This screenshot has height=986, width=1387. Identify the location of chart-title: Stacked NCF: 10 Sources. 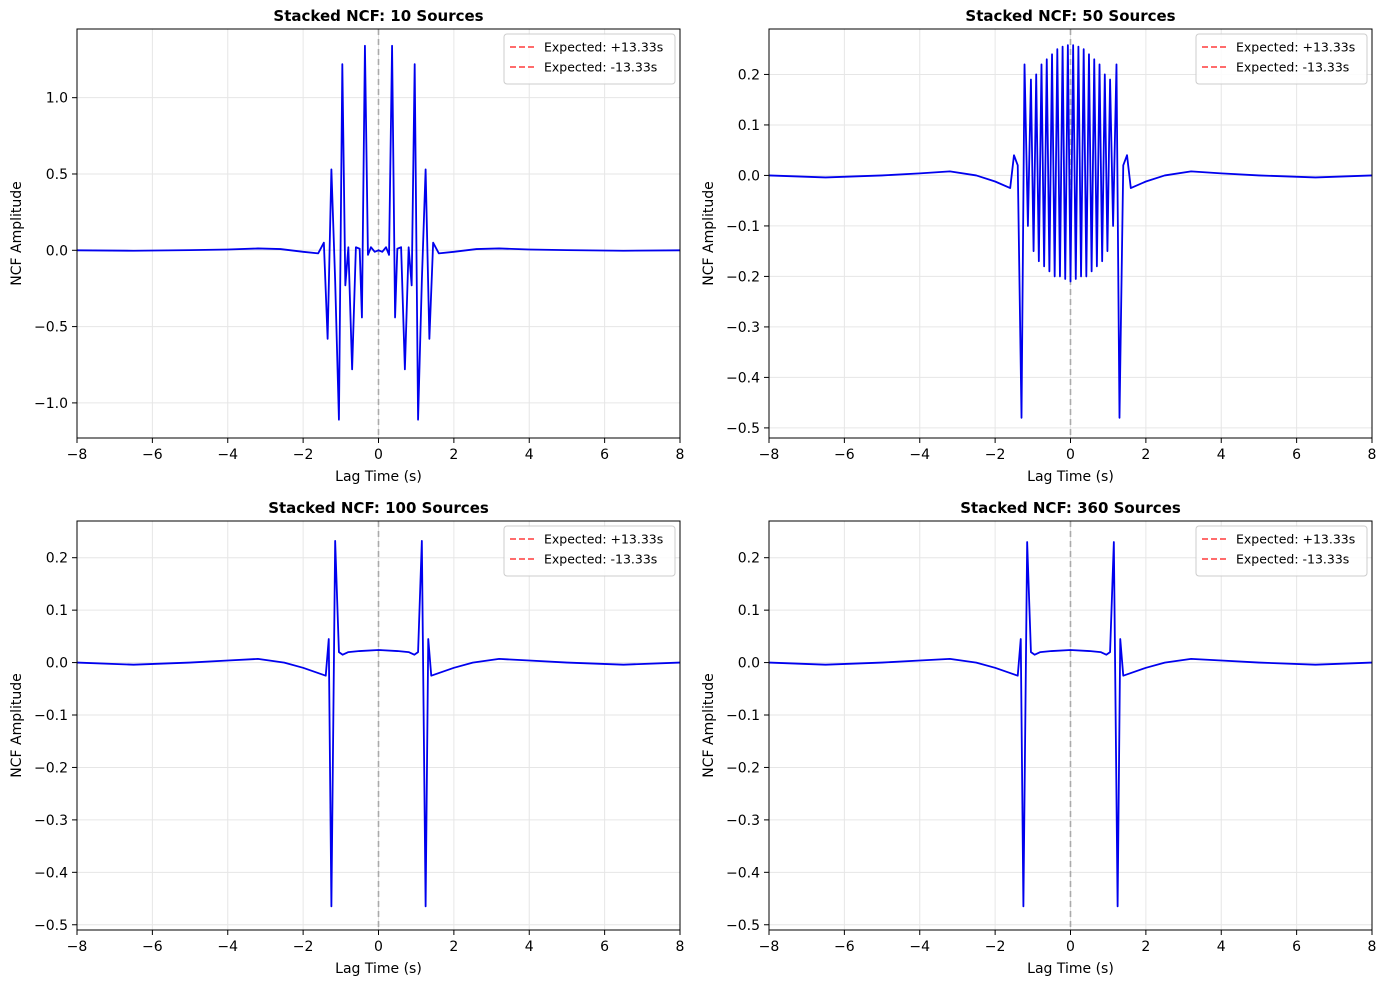
(378, 16).